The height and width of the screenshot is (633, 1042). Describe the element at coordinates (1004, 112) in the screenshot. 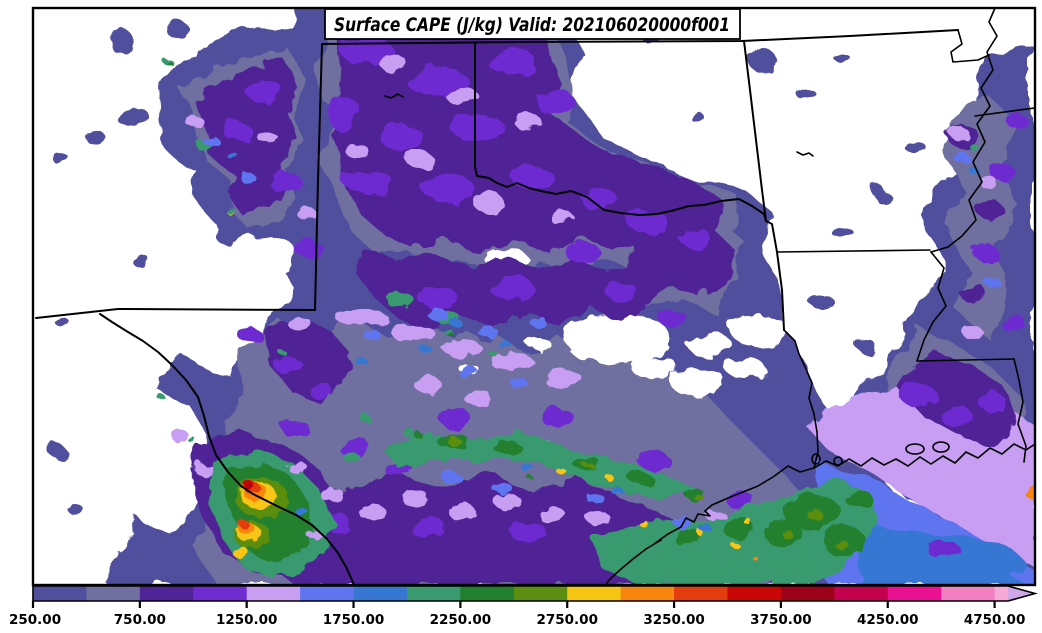

I see `border-tn-ms` at that location.